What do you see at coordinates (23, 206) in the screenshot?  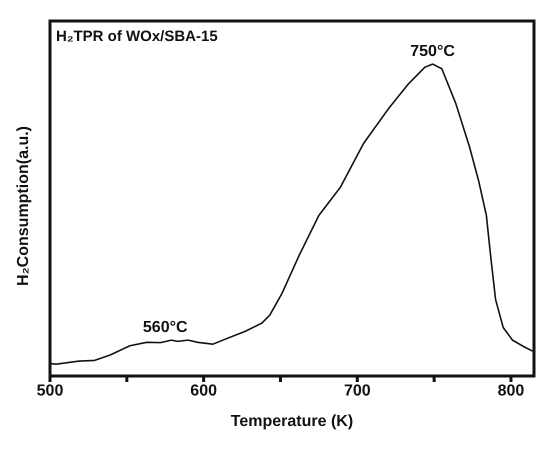 I see `y-axis-title: H₂Consumption(a.u.)` at bounding box center [23, 206].